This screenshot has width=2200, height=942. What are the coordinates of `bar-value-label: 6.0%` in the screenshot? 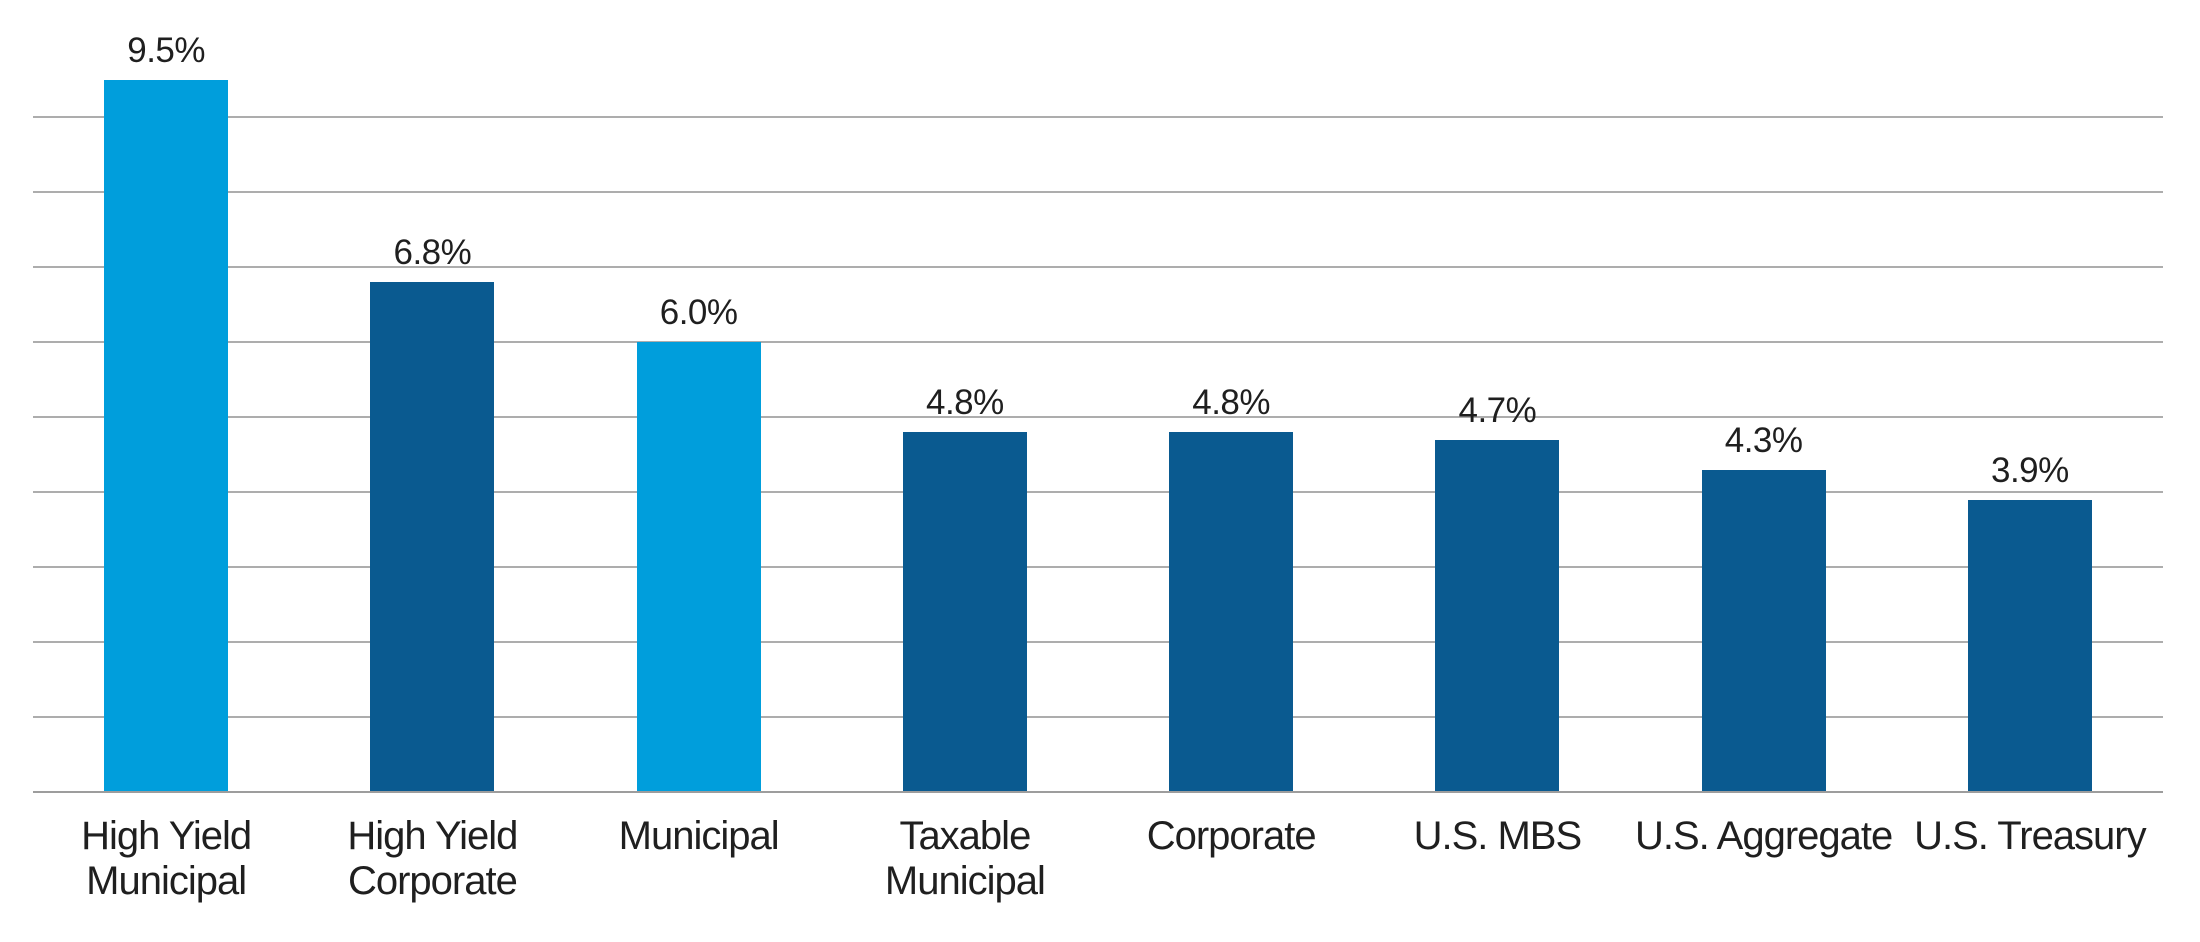 It's located at (698, 312).